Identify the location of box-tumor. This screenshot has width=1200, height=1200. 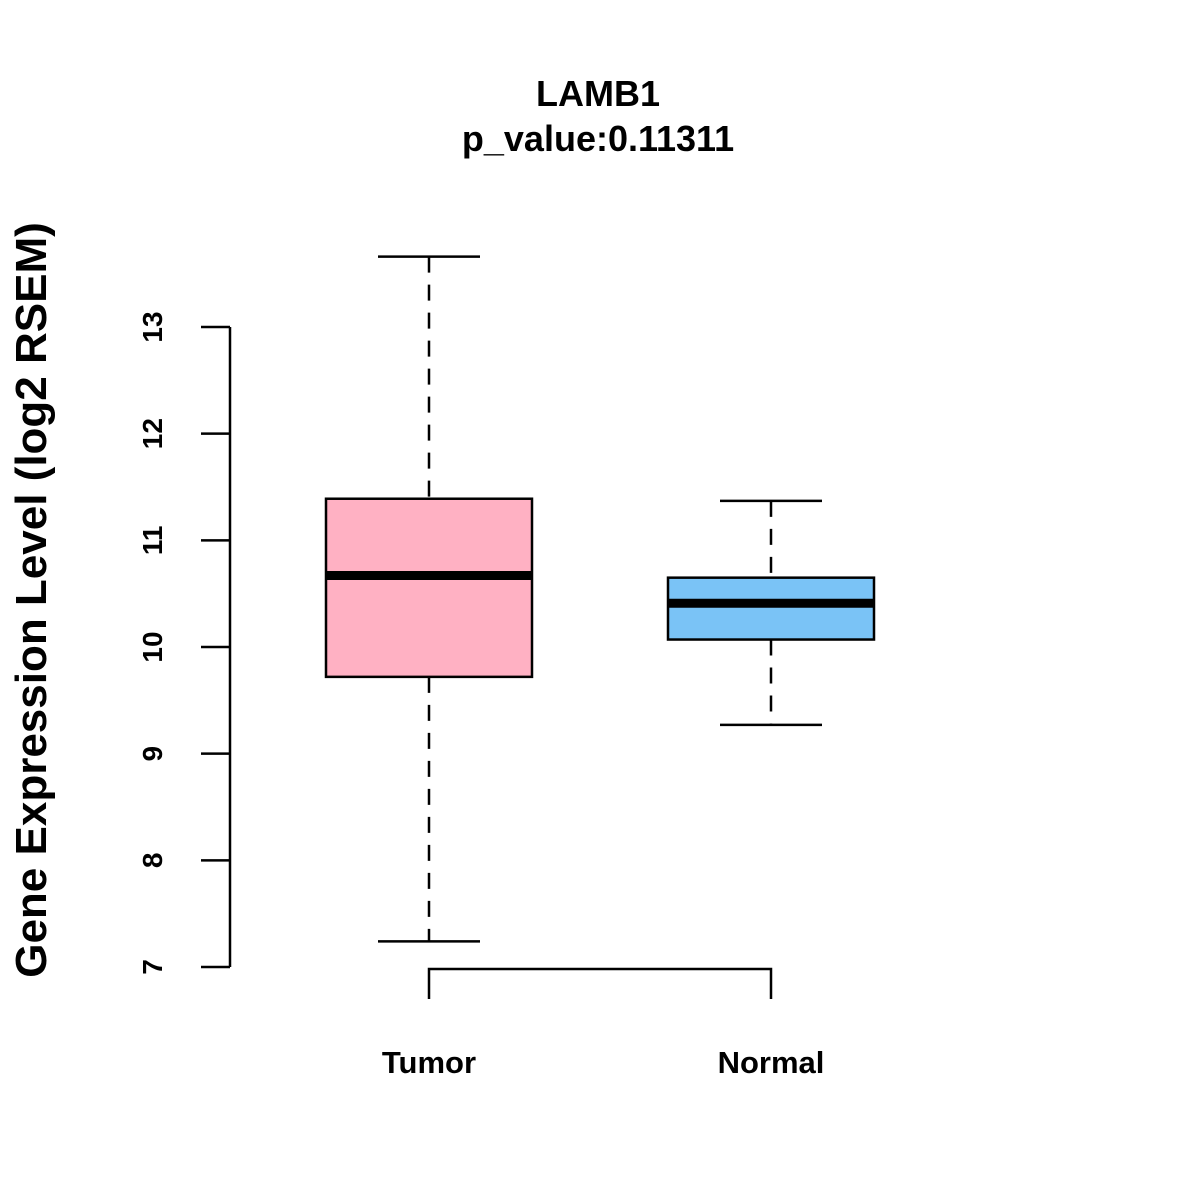
(429, 599).